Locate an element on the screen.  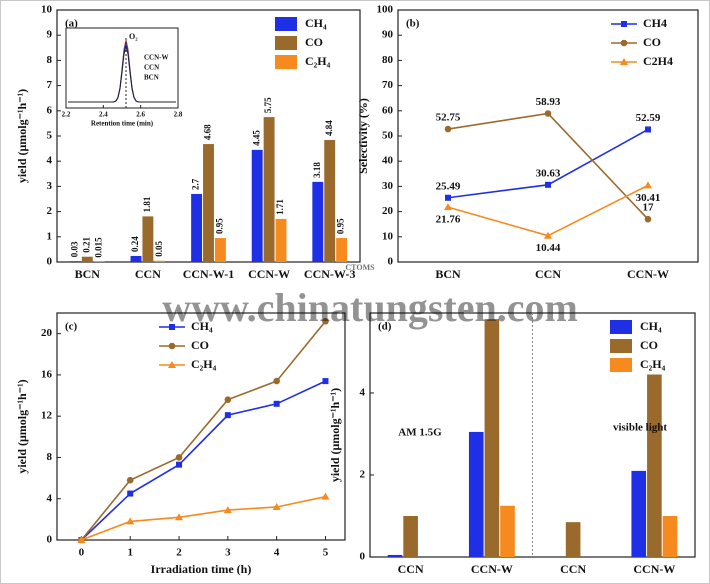
value-label: 4.84 is located at coordinates (329, 128).